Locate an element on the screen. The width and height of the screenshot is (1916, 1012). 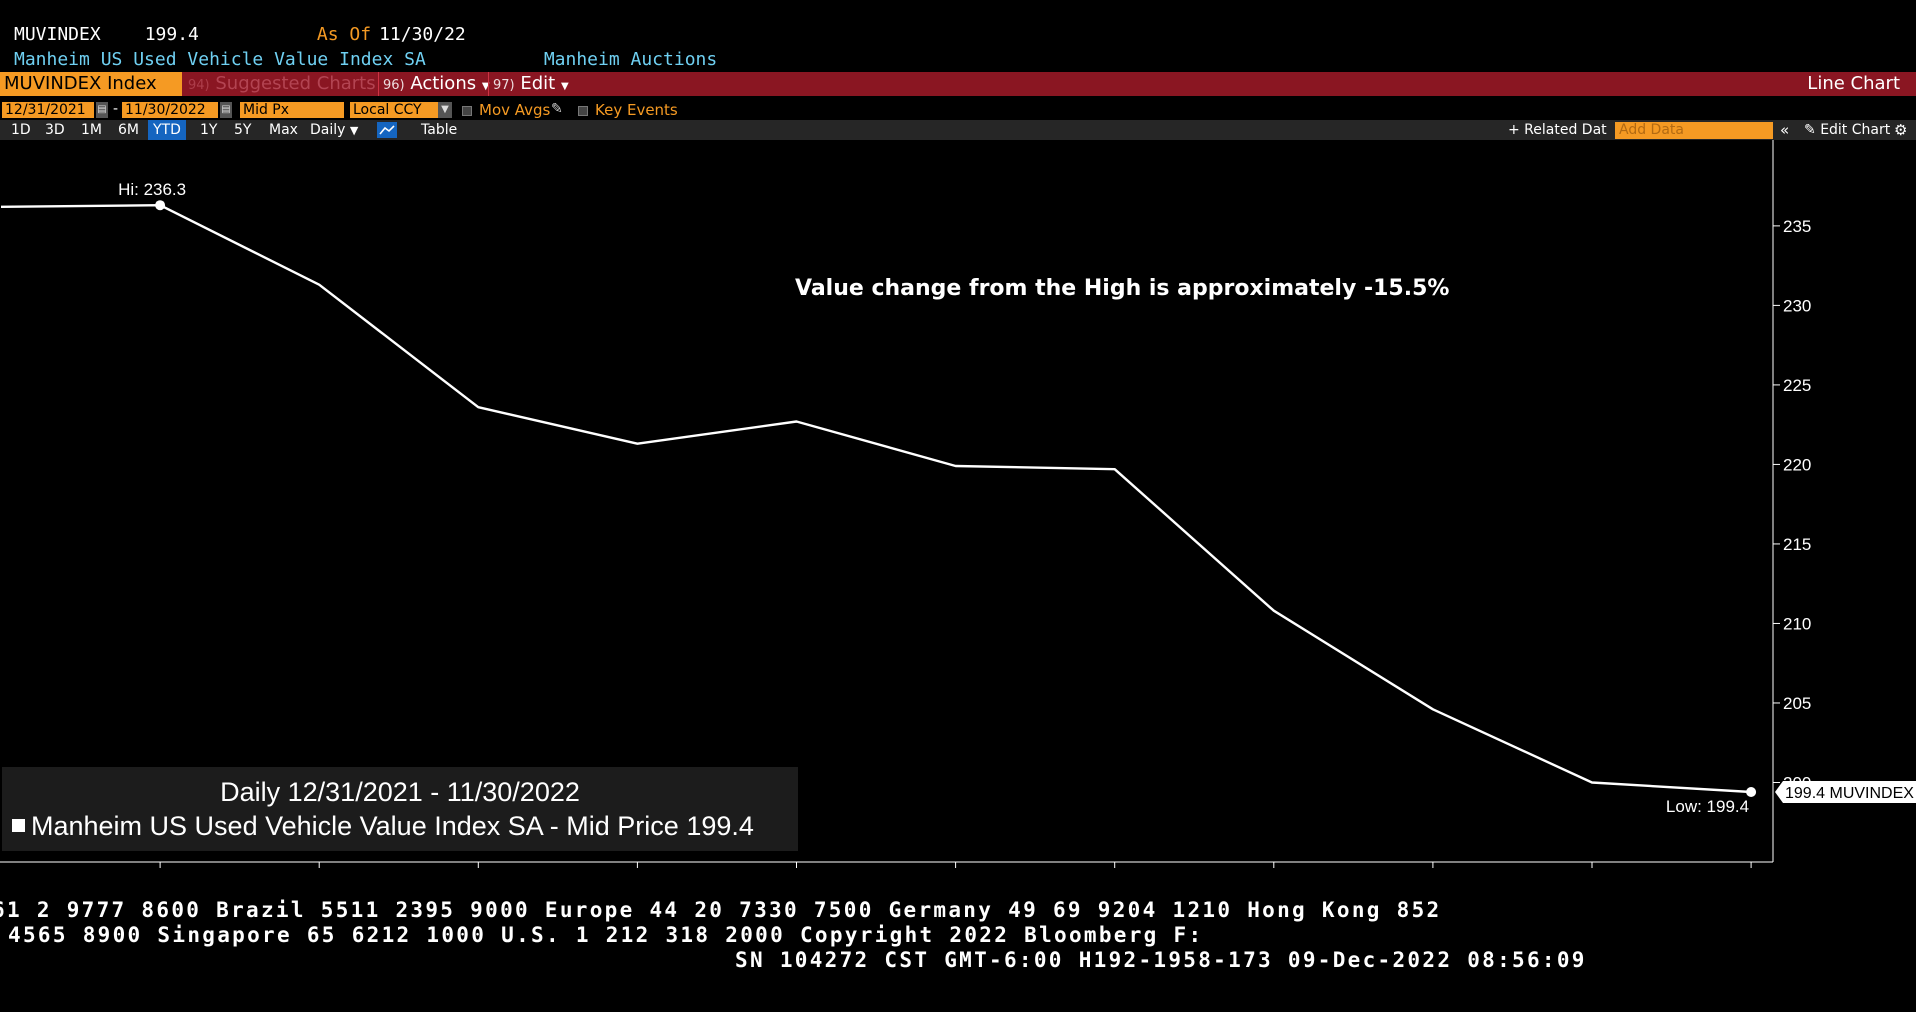
security-input: MUVINDEX Index is located at coordinates (91, 84).